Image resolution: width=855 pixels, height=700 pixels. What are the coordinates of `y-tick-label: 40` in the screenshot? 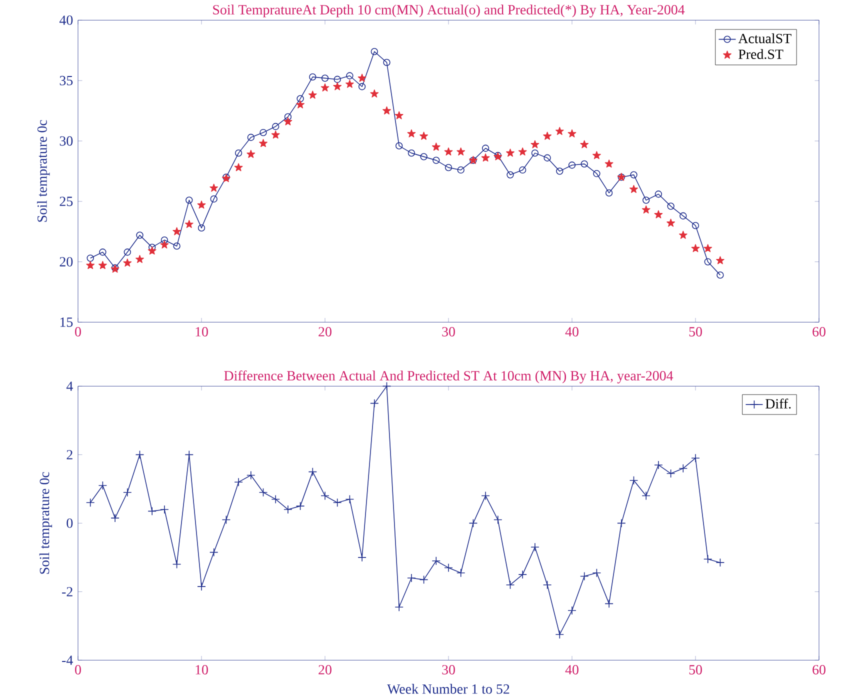 It's located at (66, 20).